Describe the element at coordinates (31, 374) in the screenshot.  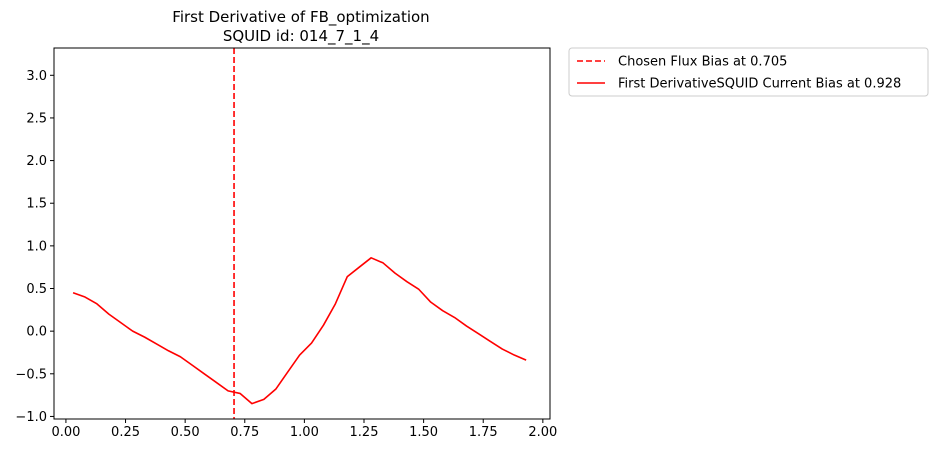
I see `y-tick-label: −0.5` at that location.